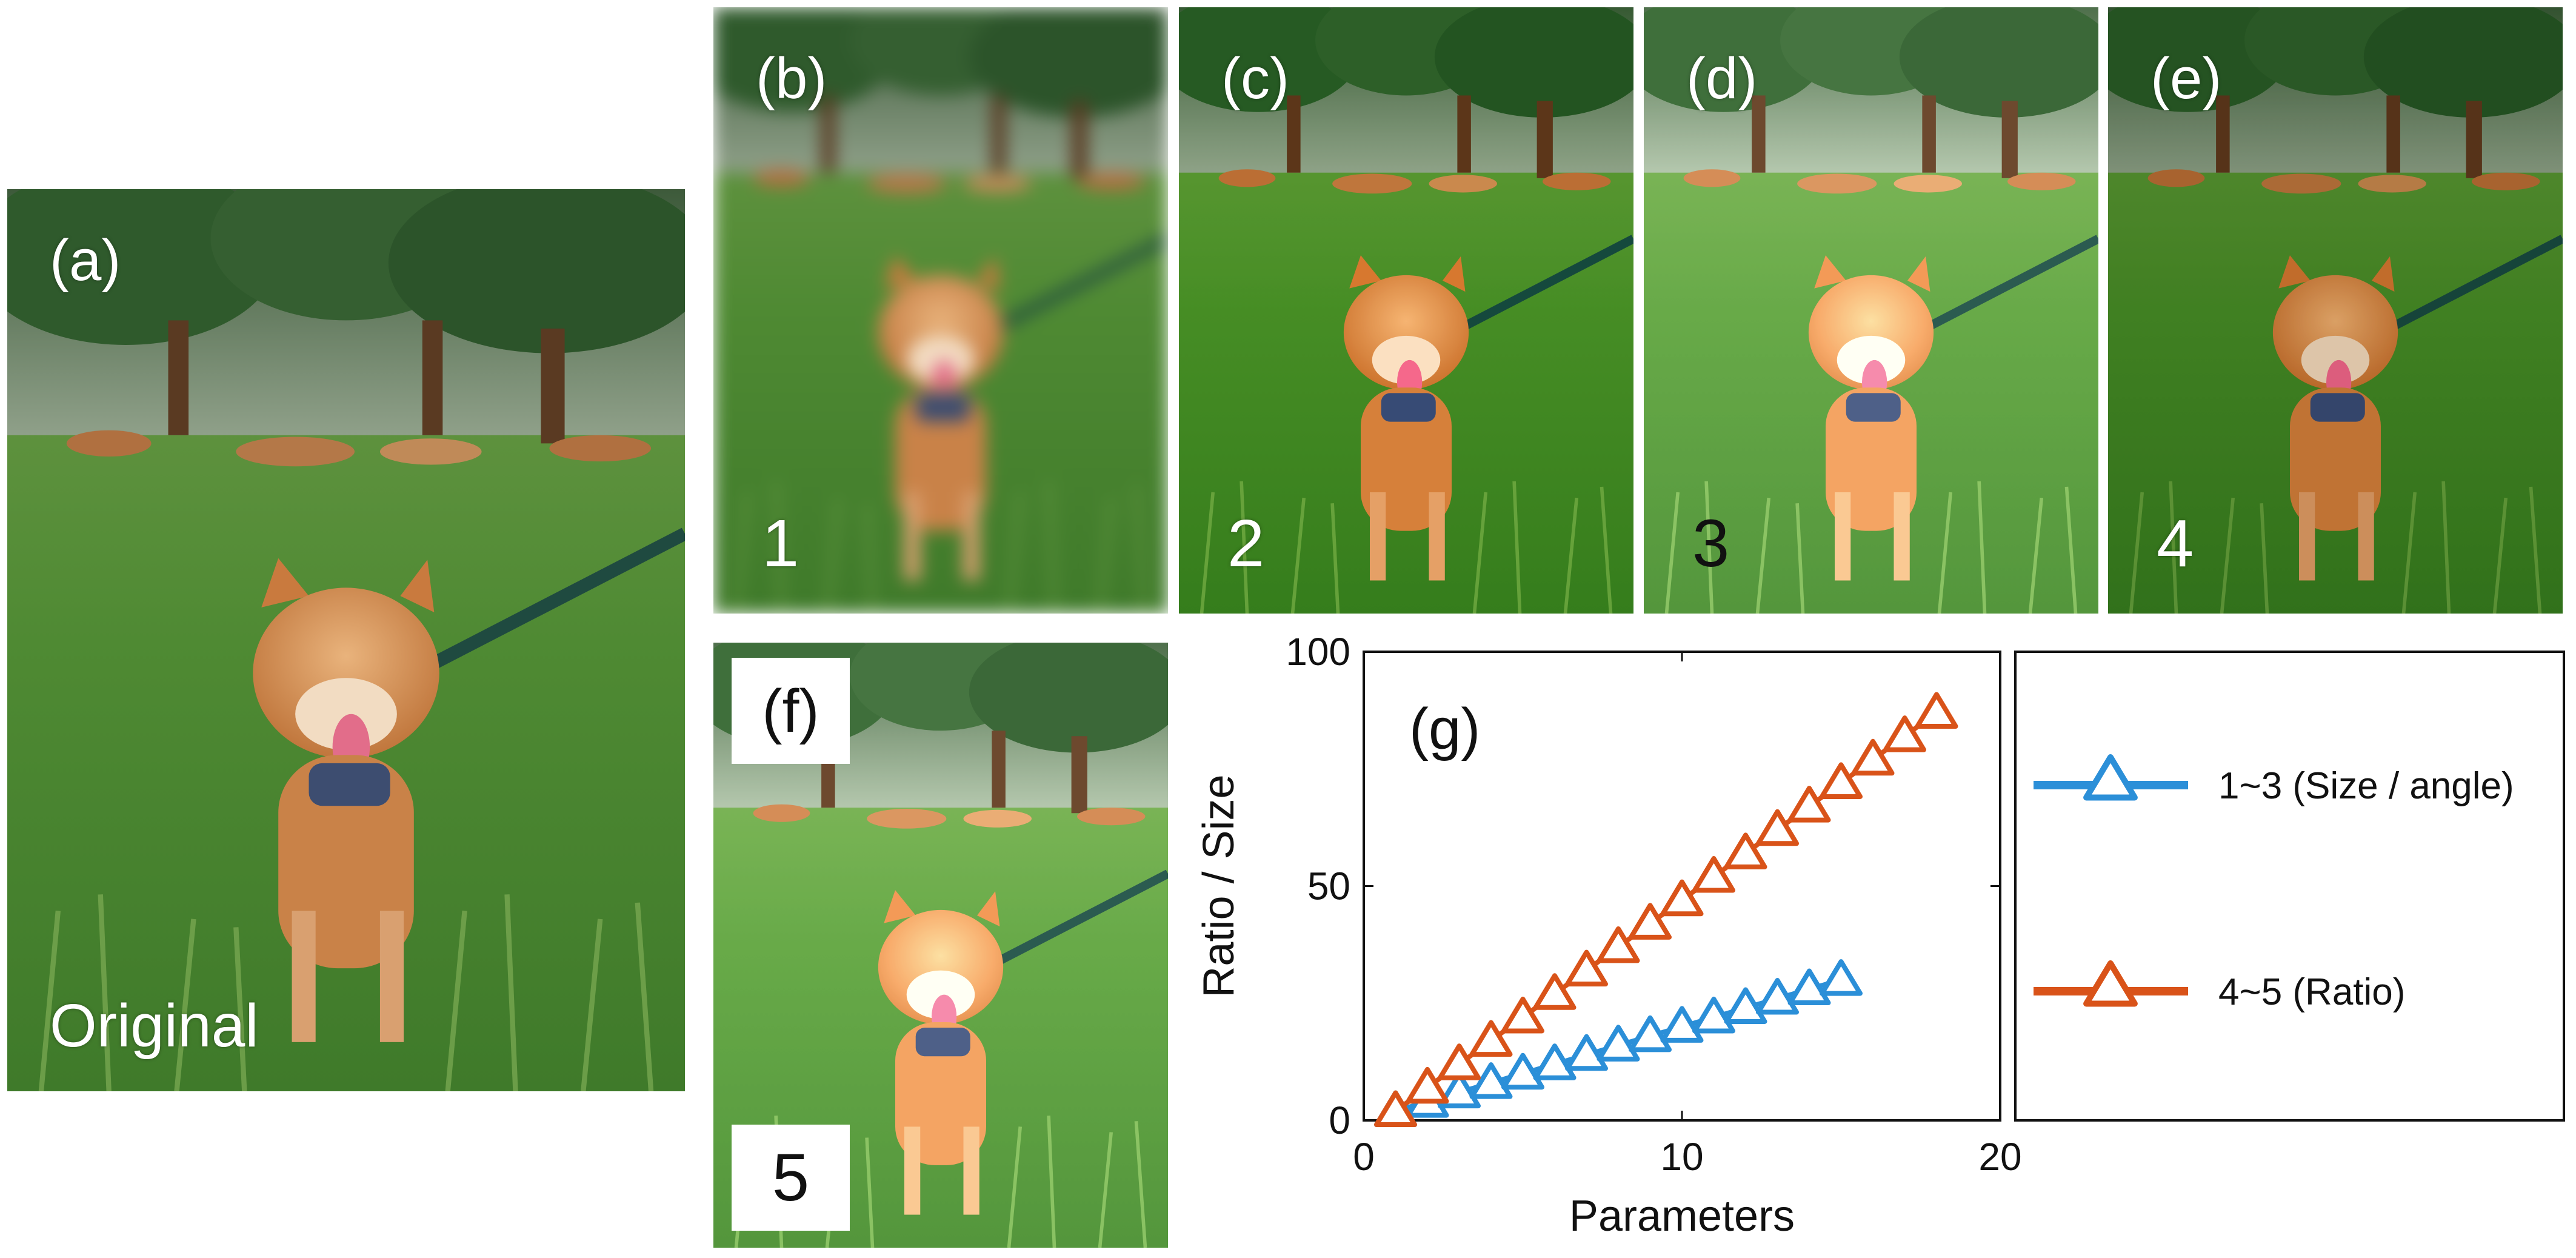 This screenshot has width=2576, height=1258. Describe the element at coordinates (1318, 652) in the screenshot. I see `y-tick-label: 100` at that location.